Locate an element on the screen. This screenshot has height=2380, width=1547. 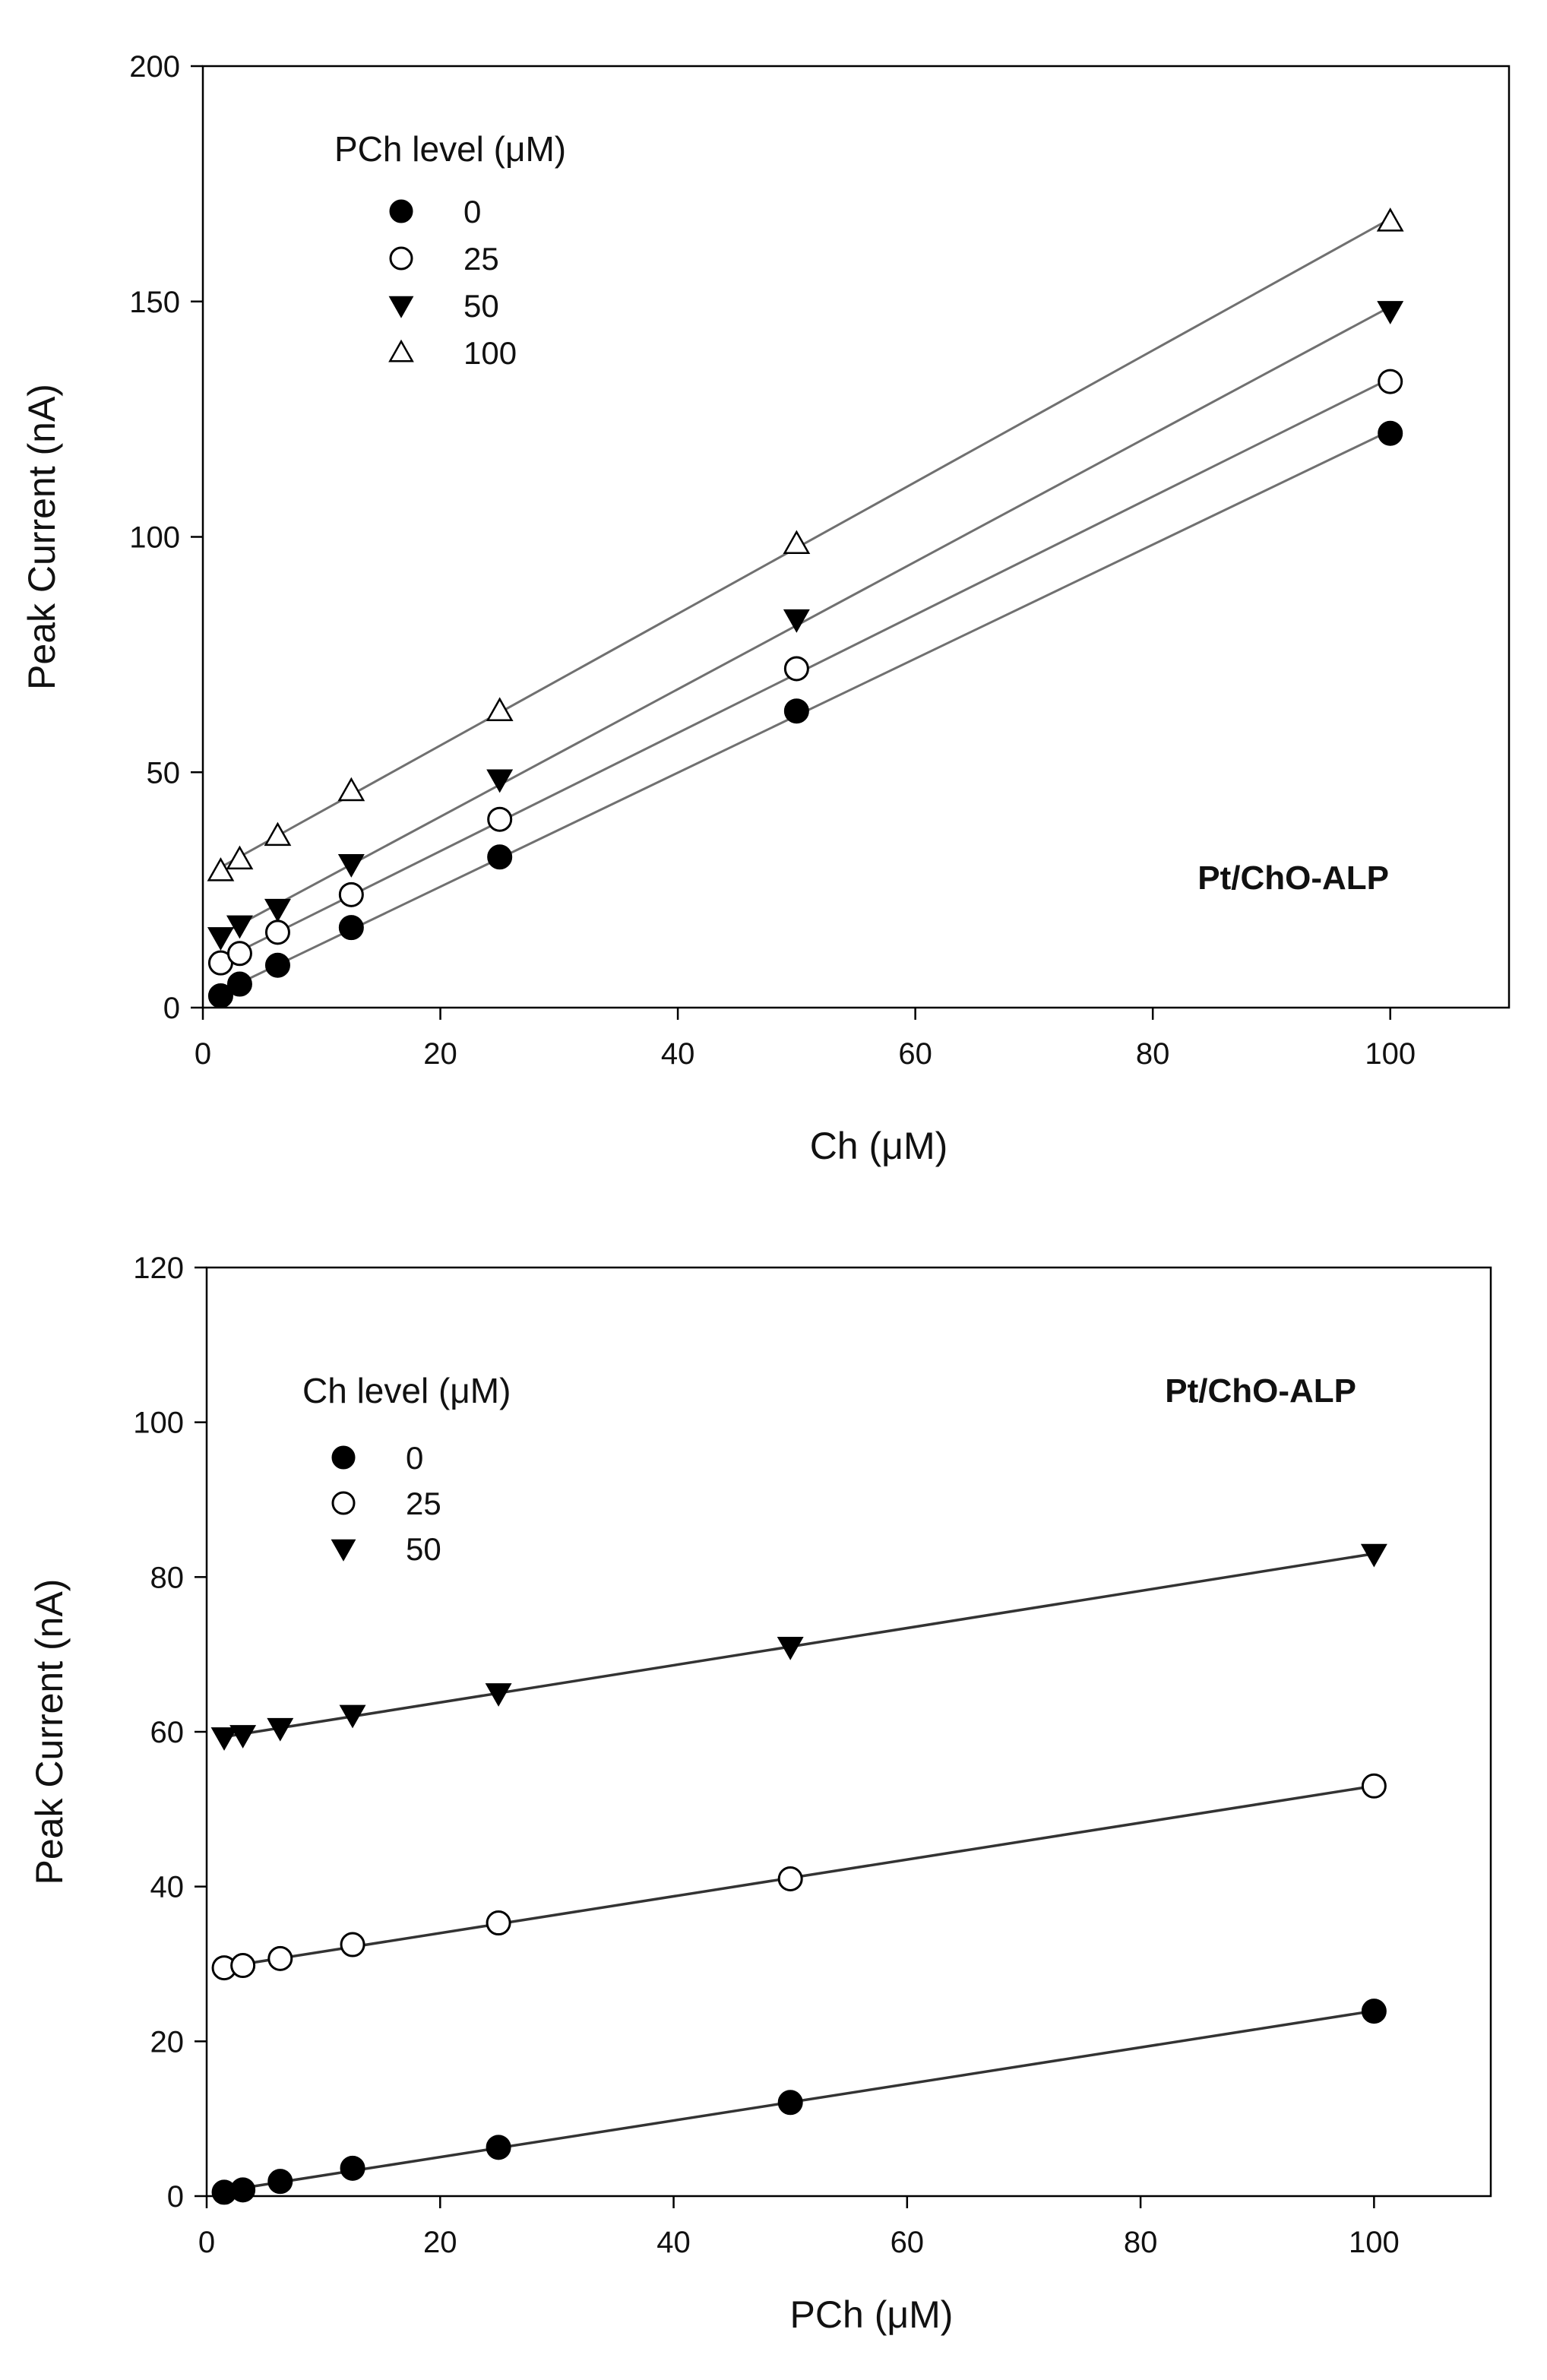
y-tick-label: 200 is located at coordinates (154, 67).